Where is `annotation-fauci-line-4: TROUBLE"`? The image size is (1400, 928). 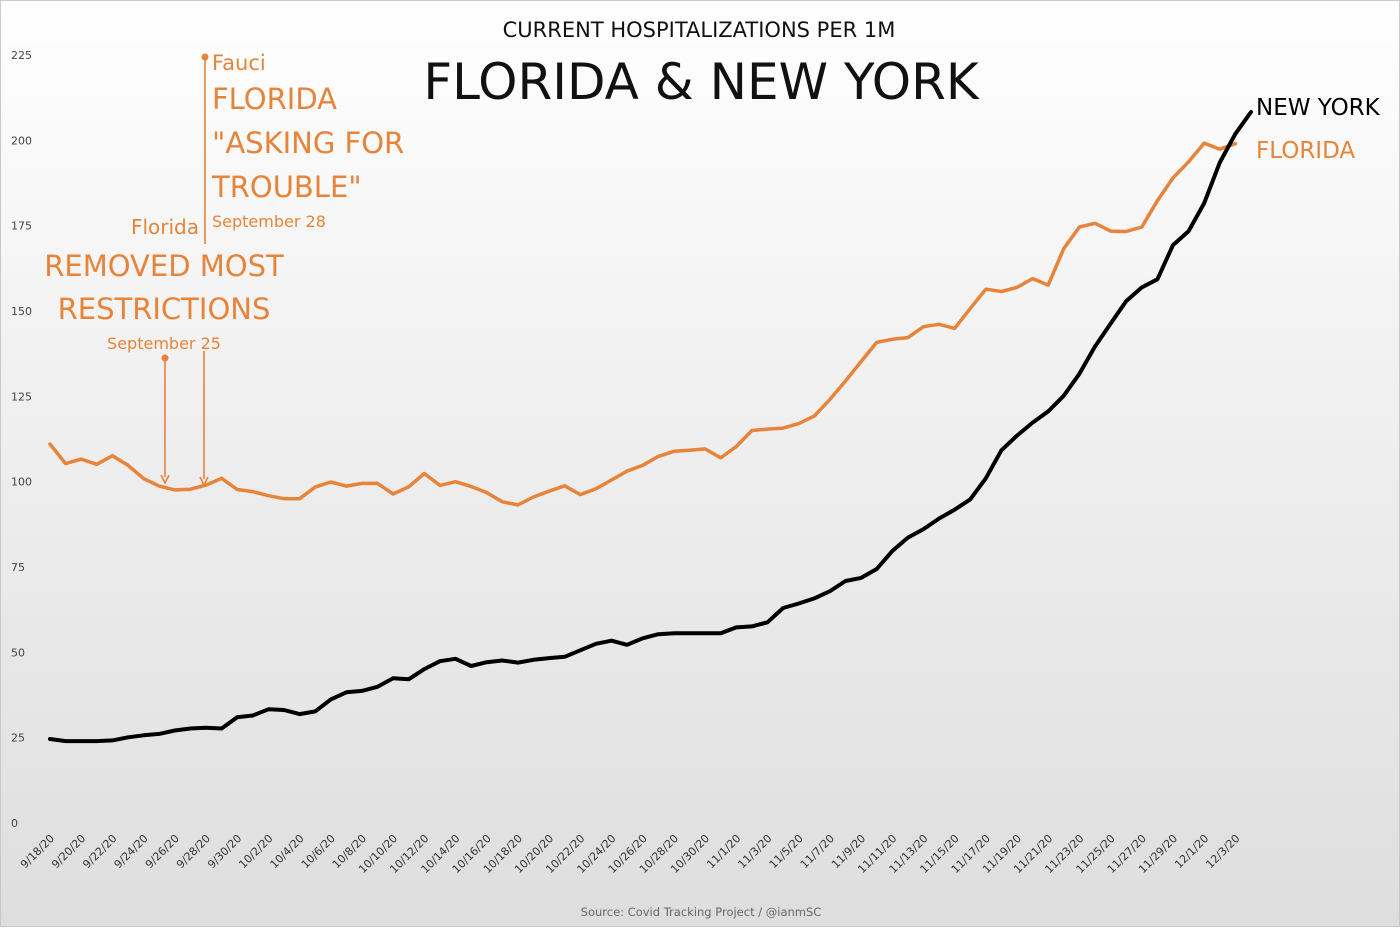 annotation-fauci-line-4: TROUBLE" is located at coordinates (286, 187).